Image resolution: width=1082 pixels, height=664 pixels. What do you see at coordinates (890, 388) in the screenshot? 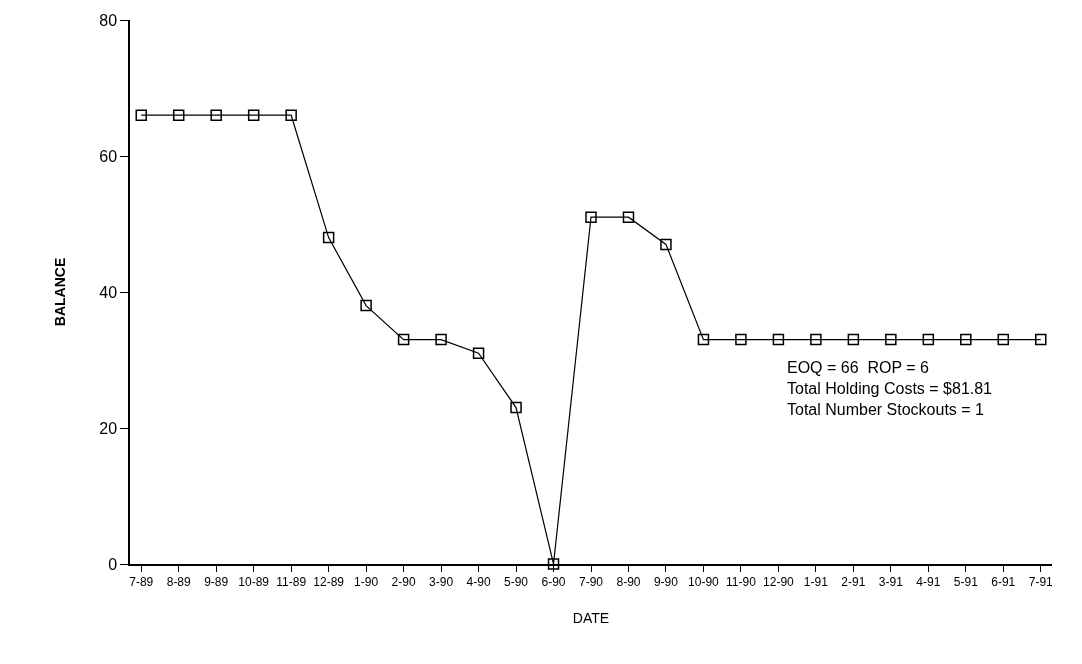
I see `annotation: Total Holding Costs = $81.81` at bounding box center [890, 388].